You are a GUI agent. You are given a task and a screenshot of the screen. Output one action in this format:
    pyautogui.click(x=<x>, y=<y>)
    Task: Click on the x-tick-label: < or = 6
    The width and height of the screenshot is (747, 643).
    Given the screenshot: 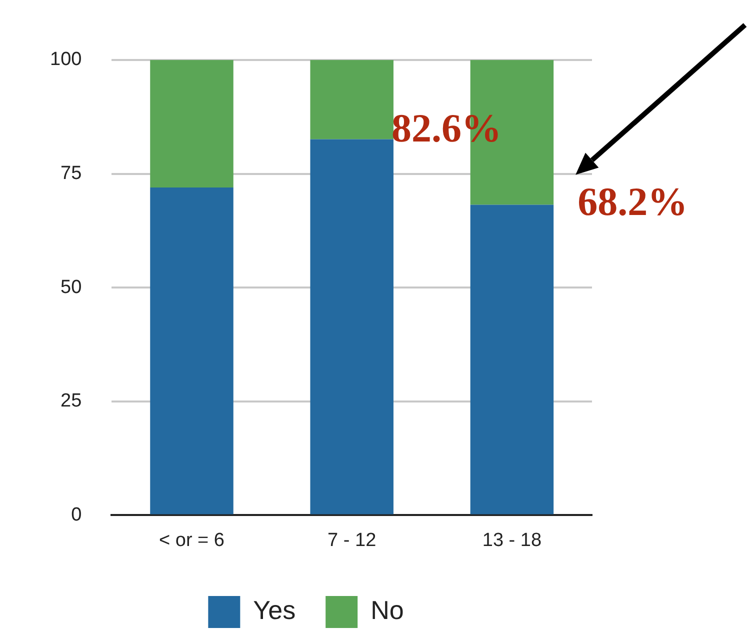 What is the action you would take?
    pyautogui.click(x=191, y=540)
    